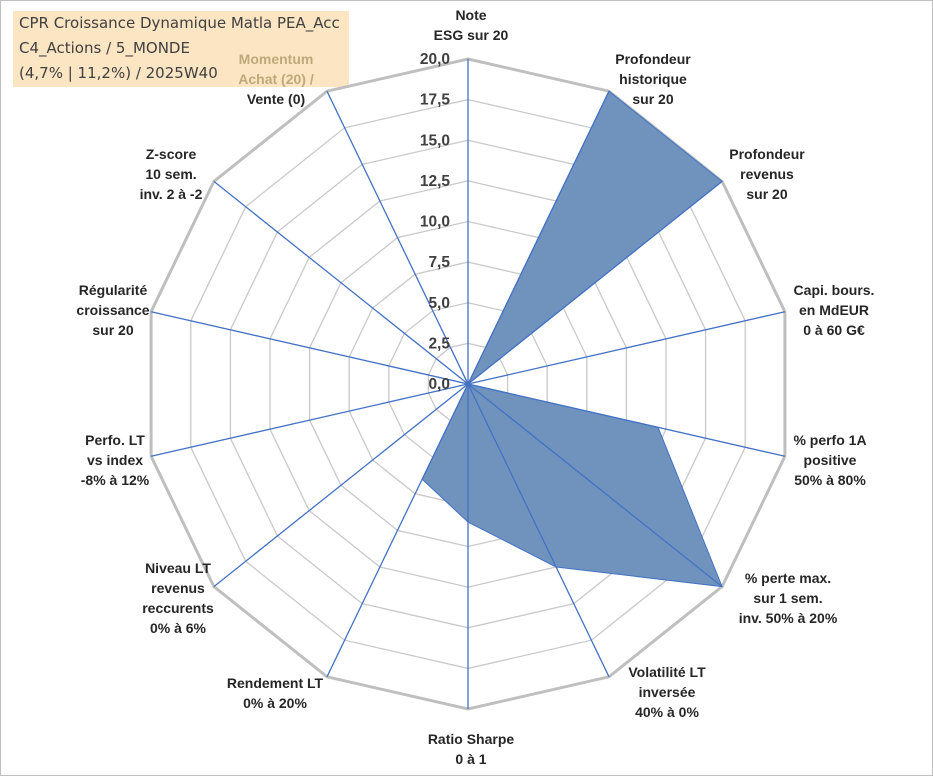  Describe the element at coordinates (470, 759) in the screenshot. I see `radar-axis-label: 0 à 1` at that location.